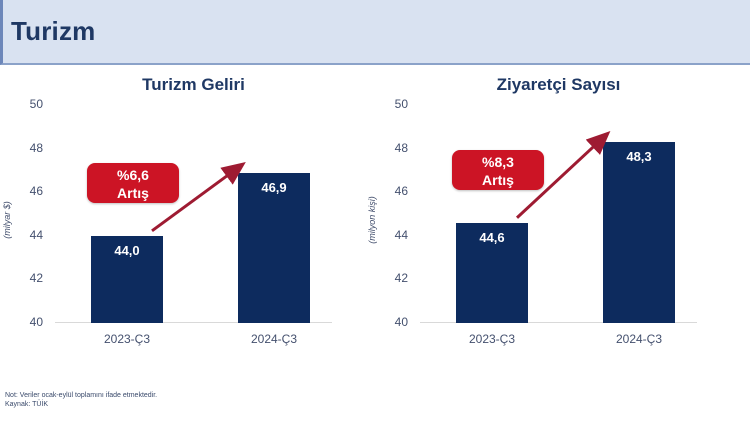 This screenshot has width=750, height=421. Describe the element at coordinates (193, 84) in the screenshot. I see `chart-title: Turizm Geliri` at that location.